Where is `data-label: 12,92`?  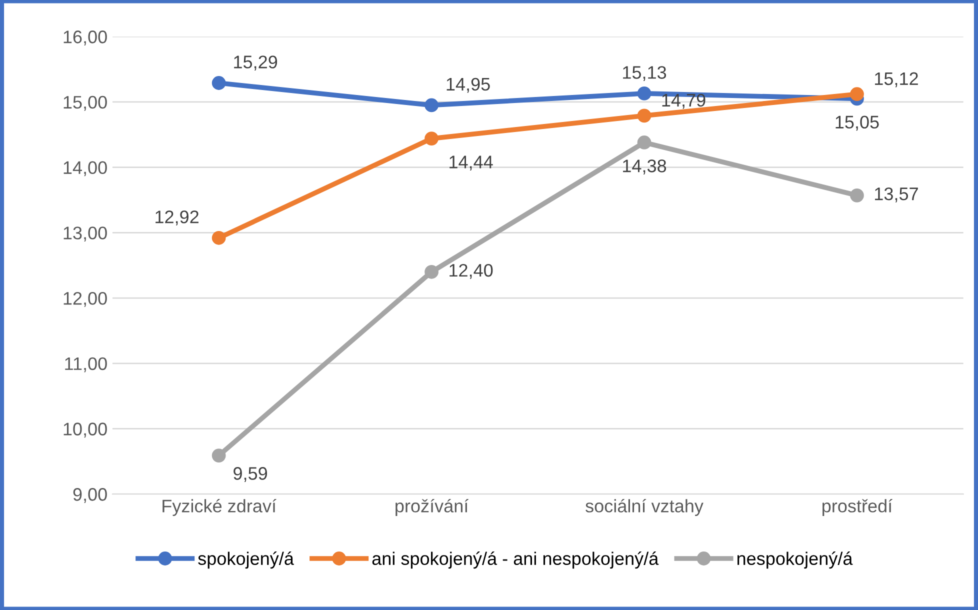 data-label: 12,92 is located at coordinates (177, 218).